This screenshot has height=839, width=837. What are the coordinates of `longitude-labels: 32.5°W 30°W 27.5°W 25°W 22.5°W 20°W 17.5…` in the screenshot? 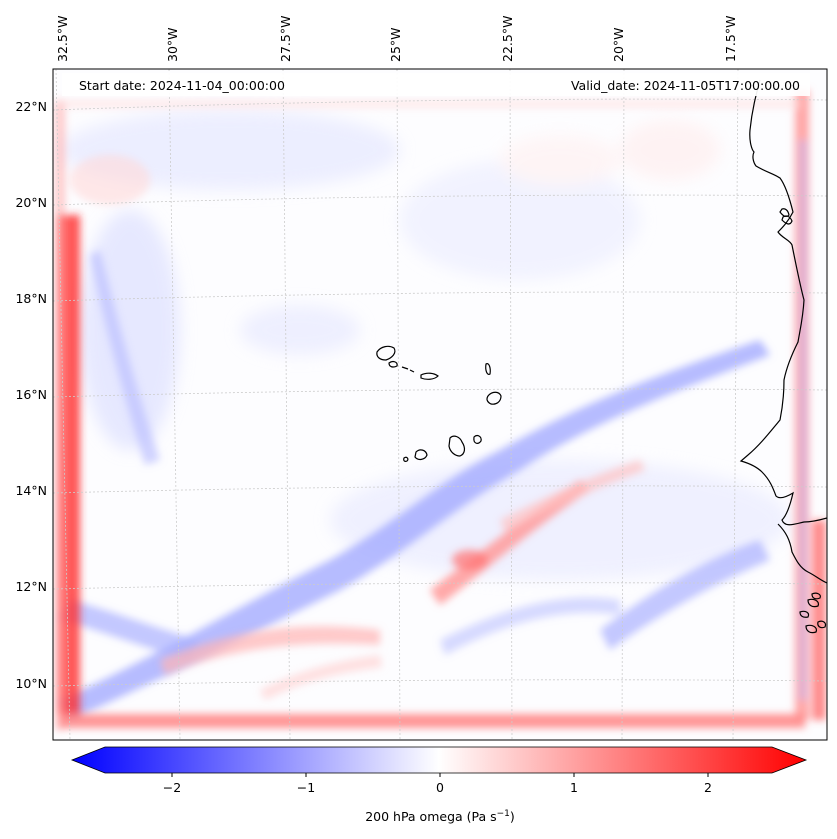 It's located at (396, 39).